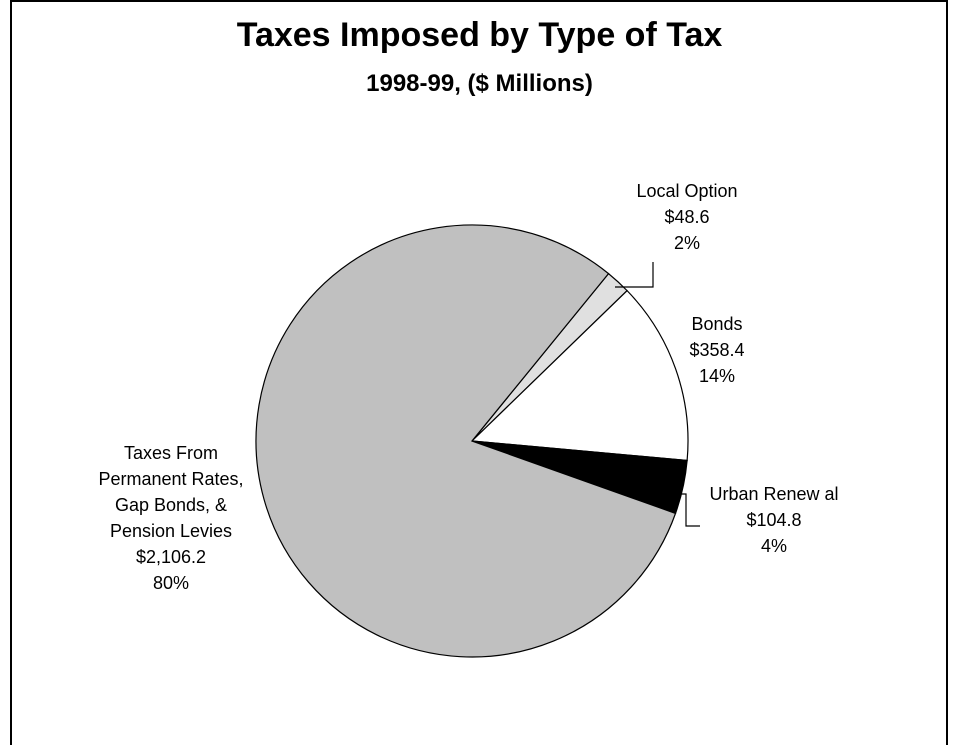 This screenshot has height=745, width=959. What do you see at coordinates (171, 453) in the screenshot?
I see `label-text: Taxes From` at bounding box center [171, 453].